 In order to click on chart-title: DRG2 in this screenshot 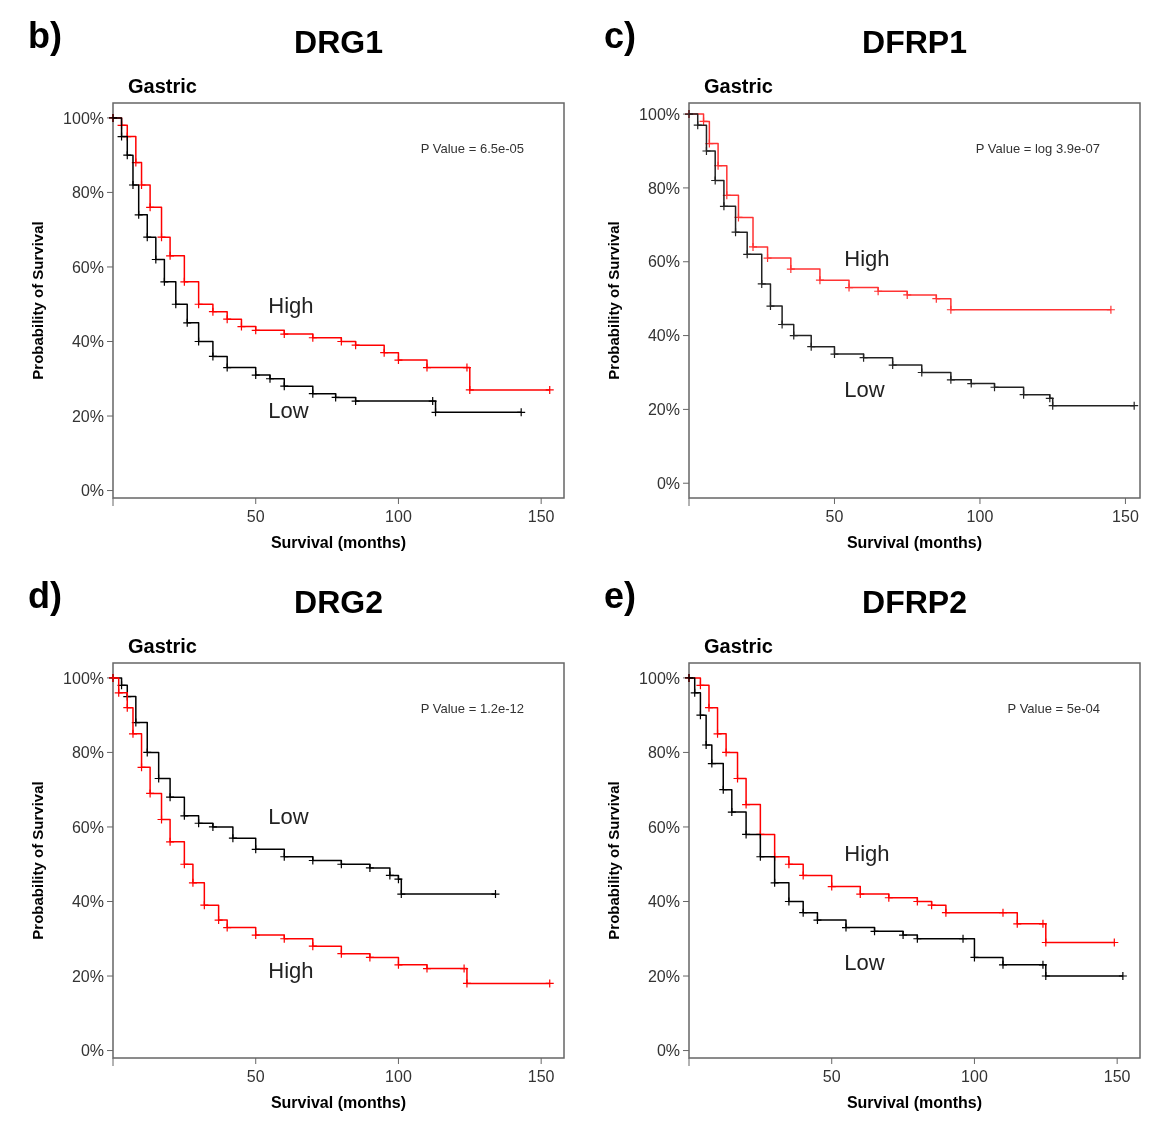, I will do `click(338, 602)`.